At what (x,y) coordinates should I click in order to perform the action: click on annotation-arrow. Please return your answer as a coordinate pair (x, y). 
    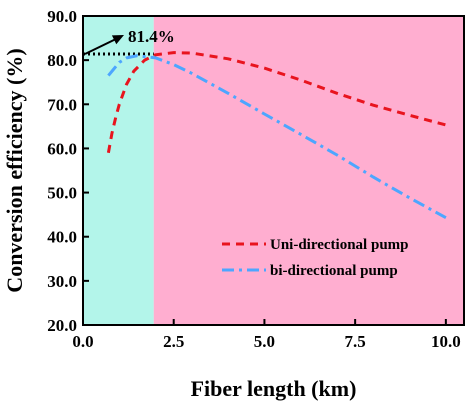
    Looking at the image, I should click on (101, 46).